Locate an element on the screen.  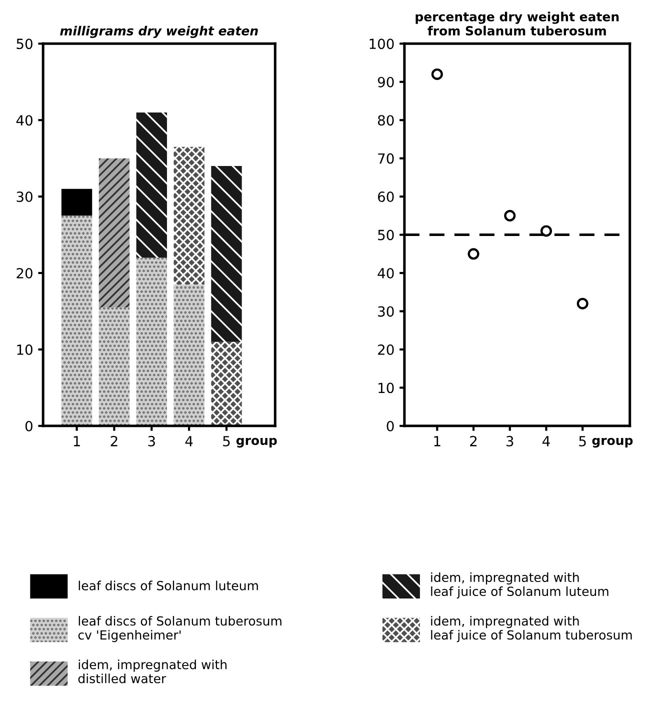
chart-title: milligrams dry weight eaten is located at coordinates (159, 32).